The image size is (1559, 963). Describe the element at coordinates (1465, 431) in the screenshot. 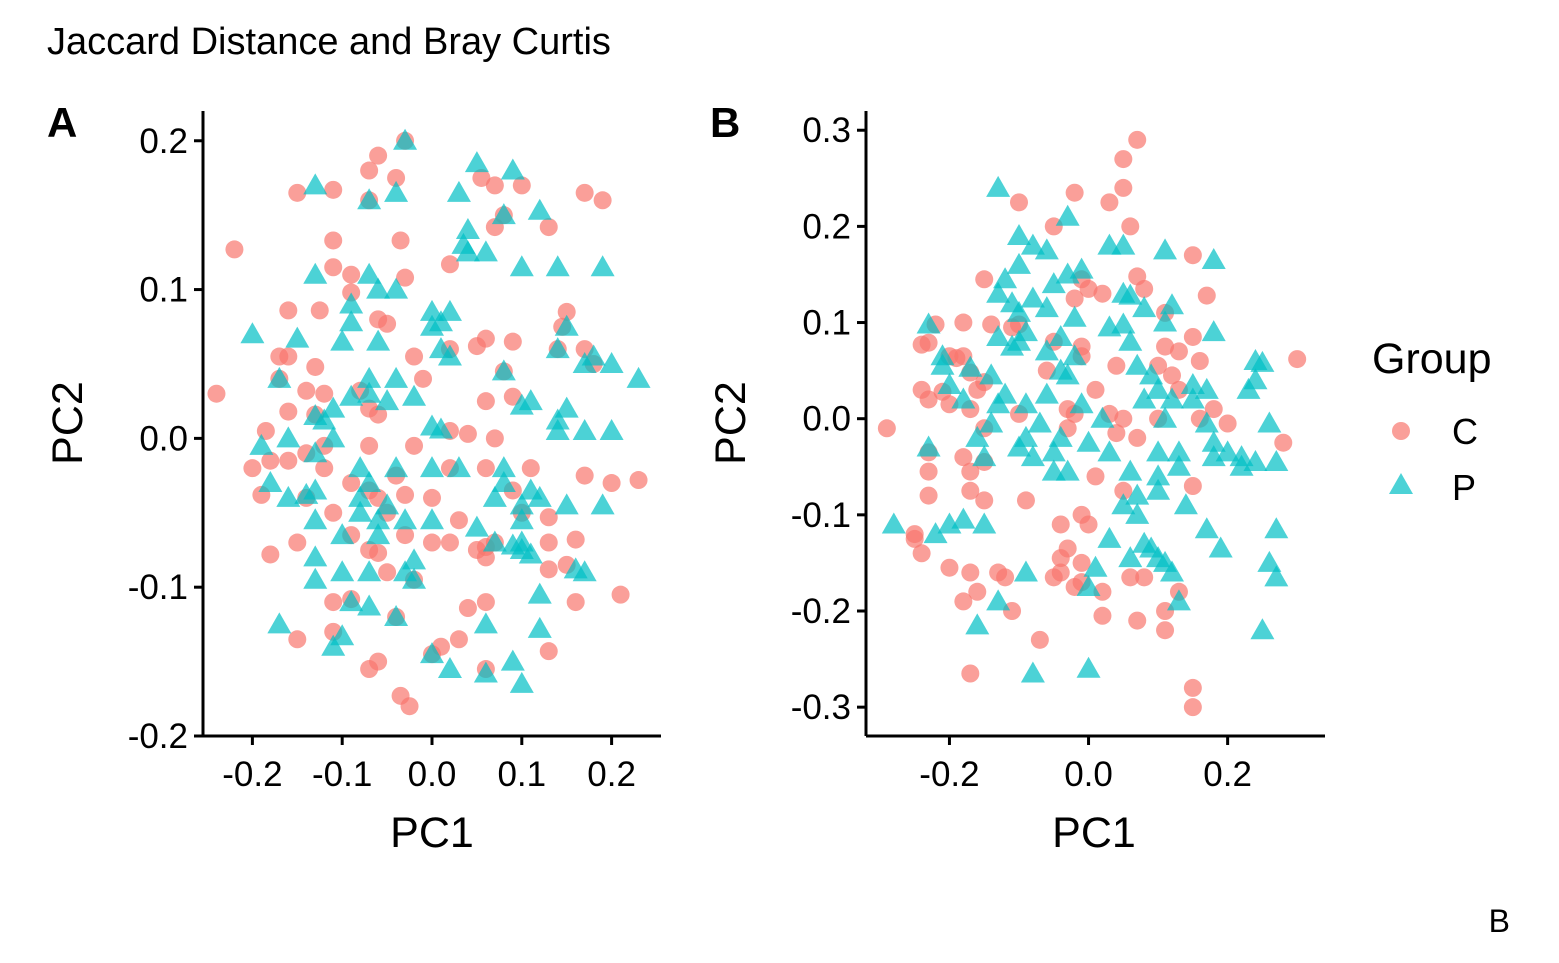

I see `legend-c-label: C` at that location.